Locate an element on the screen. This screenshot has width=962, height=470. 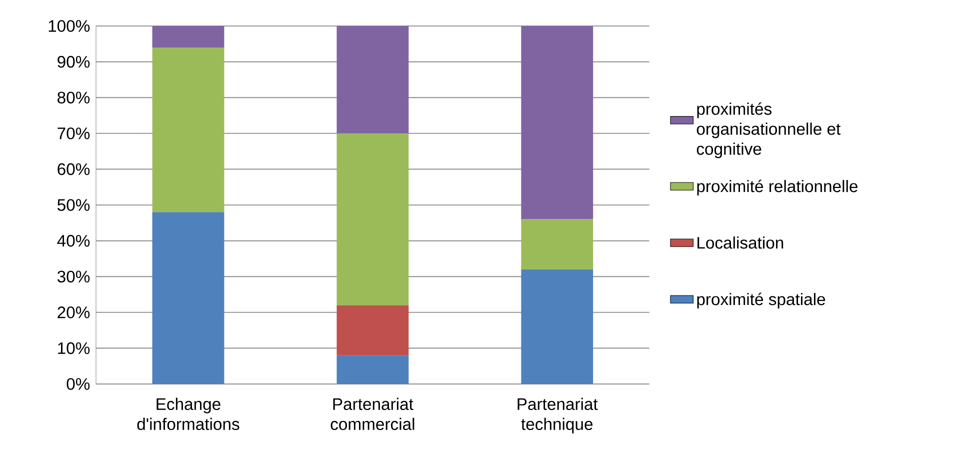
x-tick-label: Partenariat technique is located at coordinates (558, 416).